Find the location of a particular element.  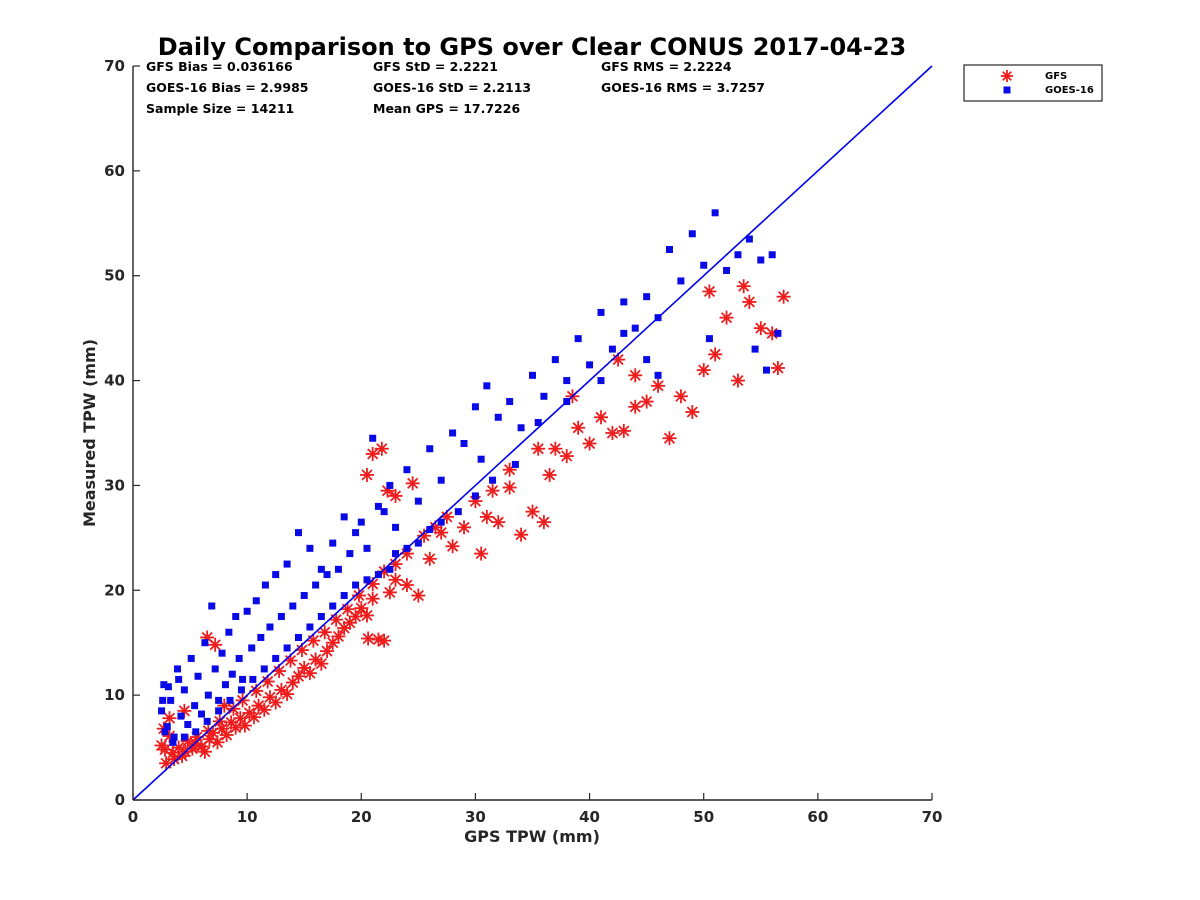

y-tick-label: 60 is located at coordinates (114, 171).